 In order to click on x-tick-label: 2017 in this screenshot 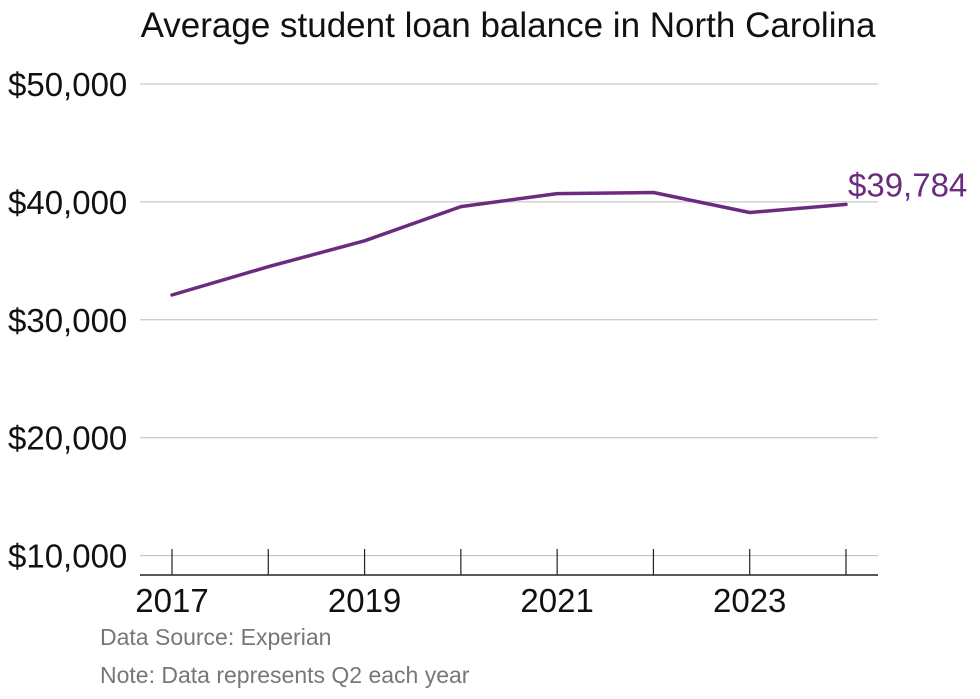, I will do `click(171, 600)`.